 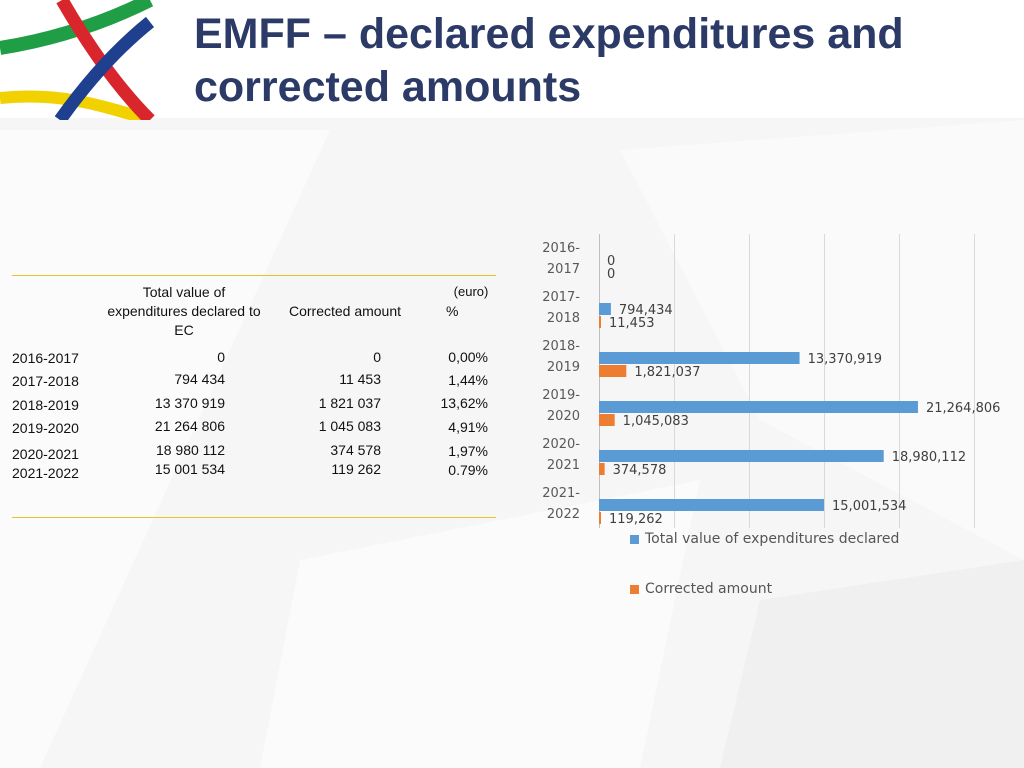 What do you see at coordinates (349, 403) in the screenshot?
I see `row-corrected: 1 821 037` at bounding box center [349, 403].